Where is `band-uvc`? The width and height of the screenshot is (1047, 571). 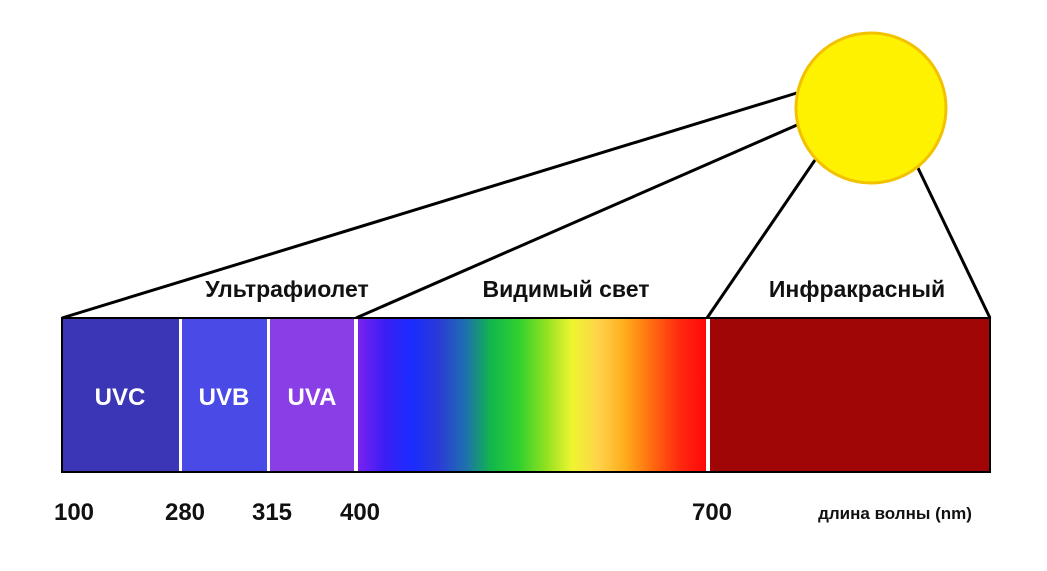 band-uvc is located at coordinates (120, 395).